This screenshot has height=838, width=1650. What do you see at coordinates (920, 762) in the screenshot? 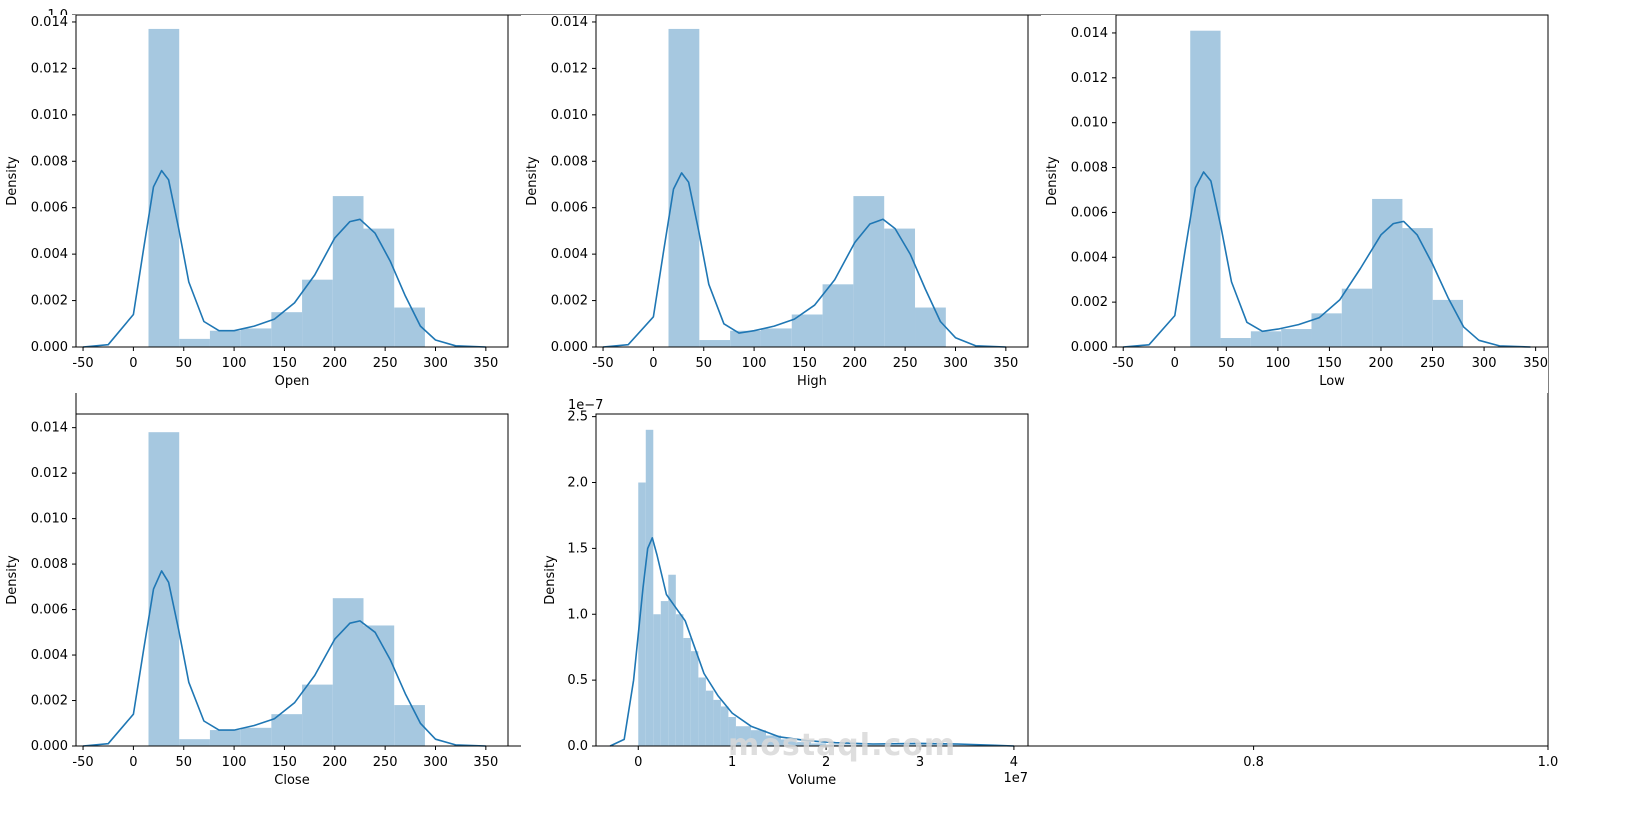
I see `xtick-label: 3` at bounding box center [920, 762].